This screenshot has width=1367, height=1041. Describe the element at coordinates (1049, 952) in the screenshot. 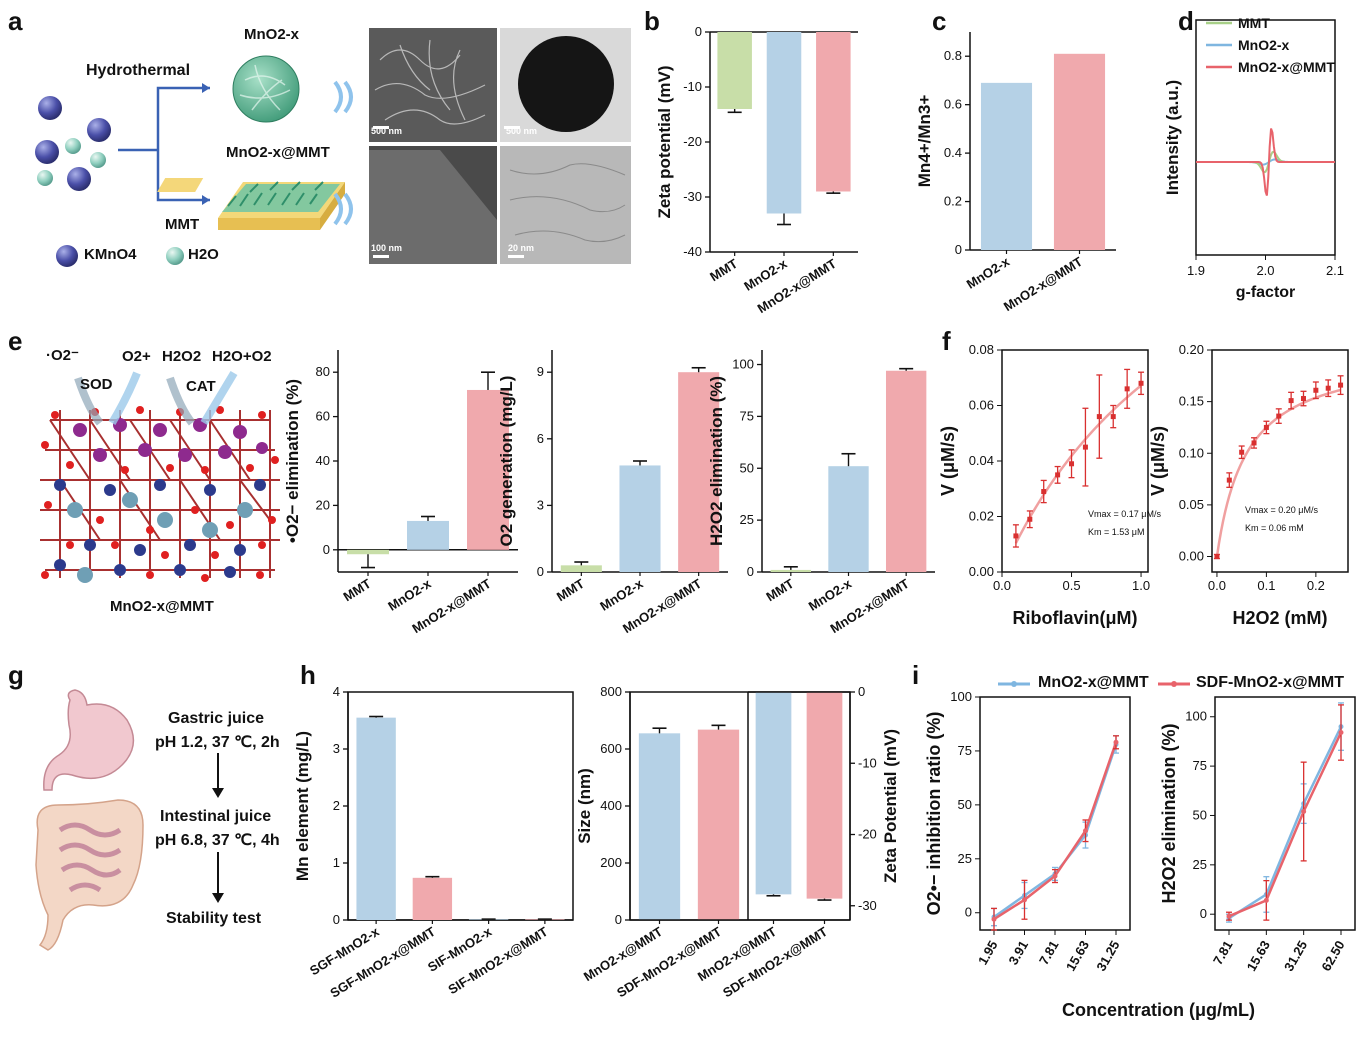

I see `x-tick-label: 7.81` at that location.